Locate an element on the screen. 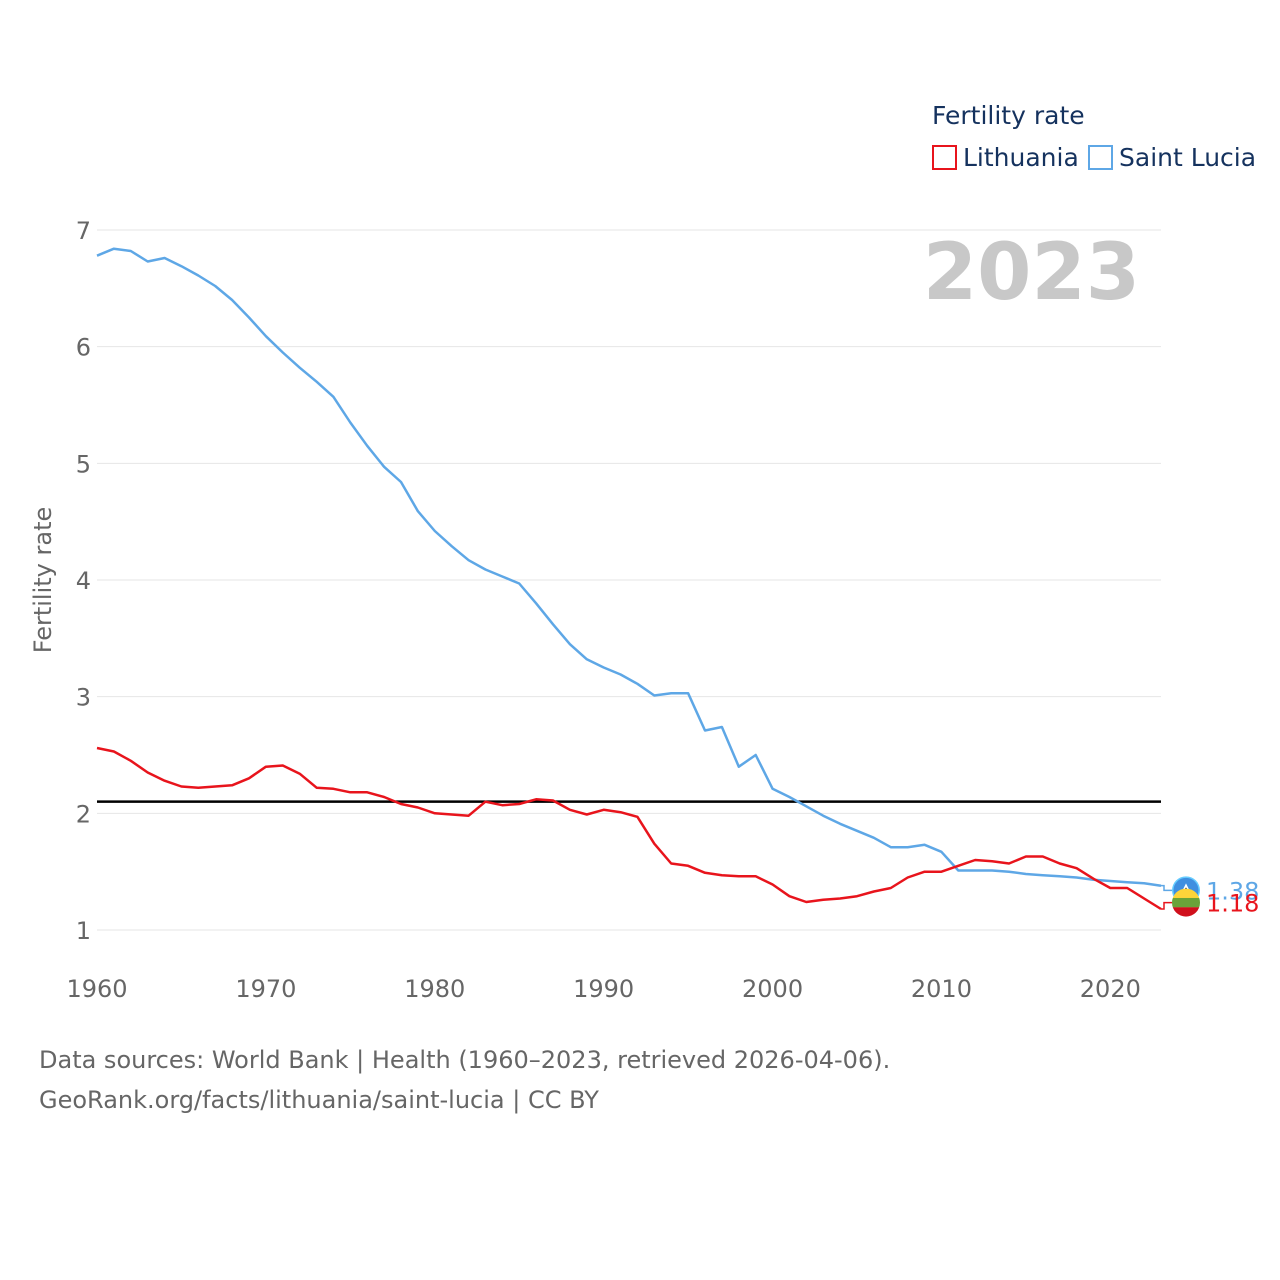 This screenshot has height=1280, width=1280. legend-label-lithuania: Lithuania is located at coordinates (1021, 157).